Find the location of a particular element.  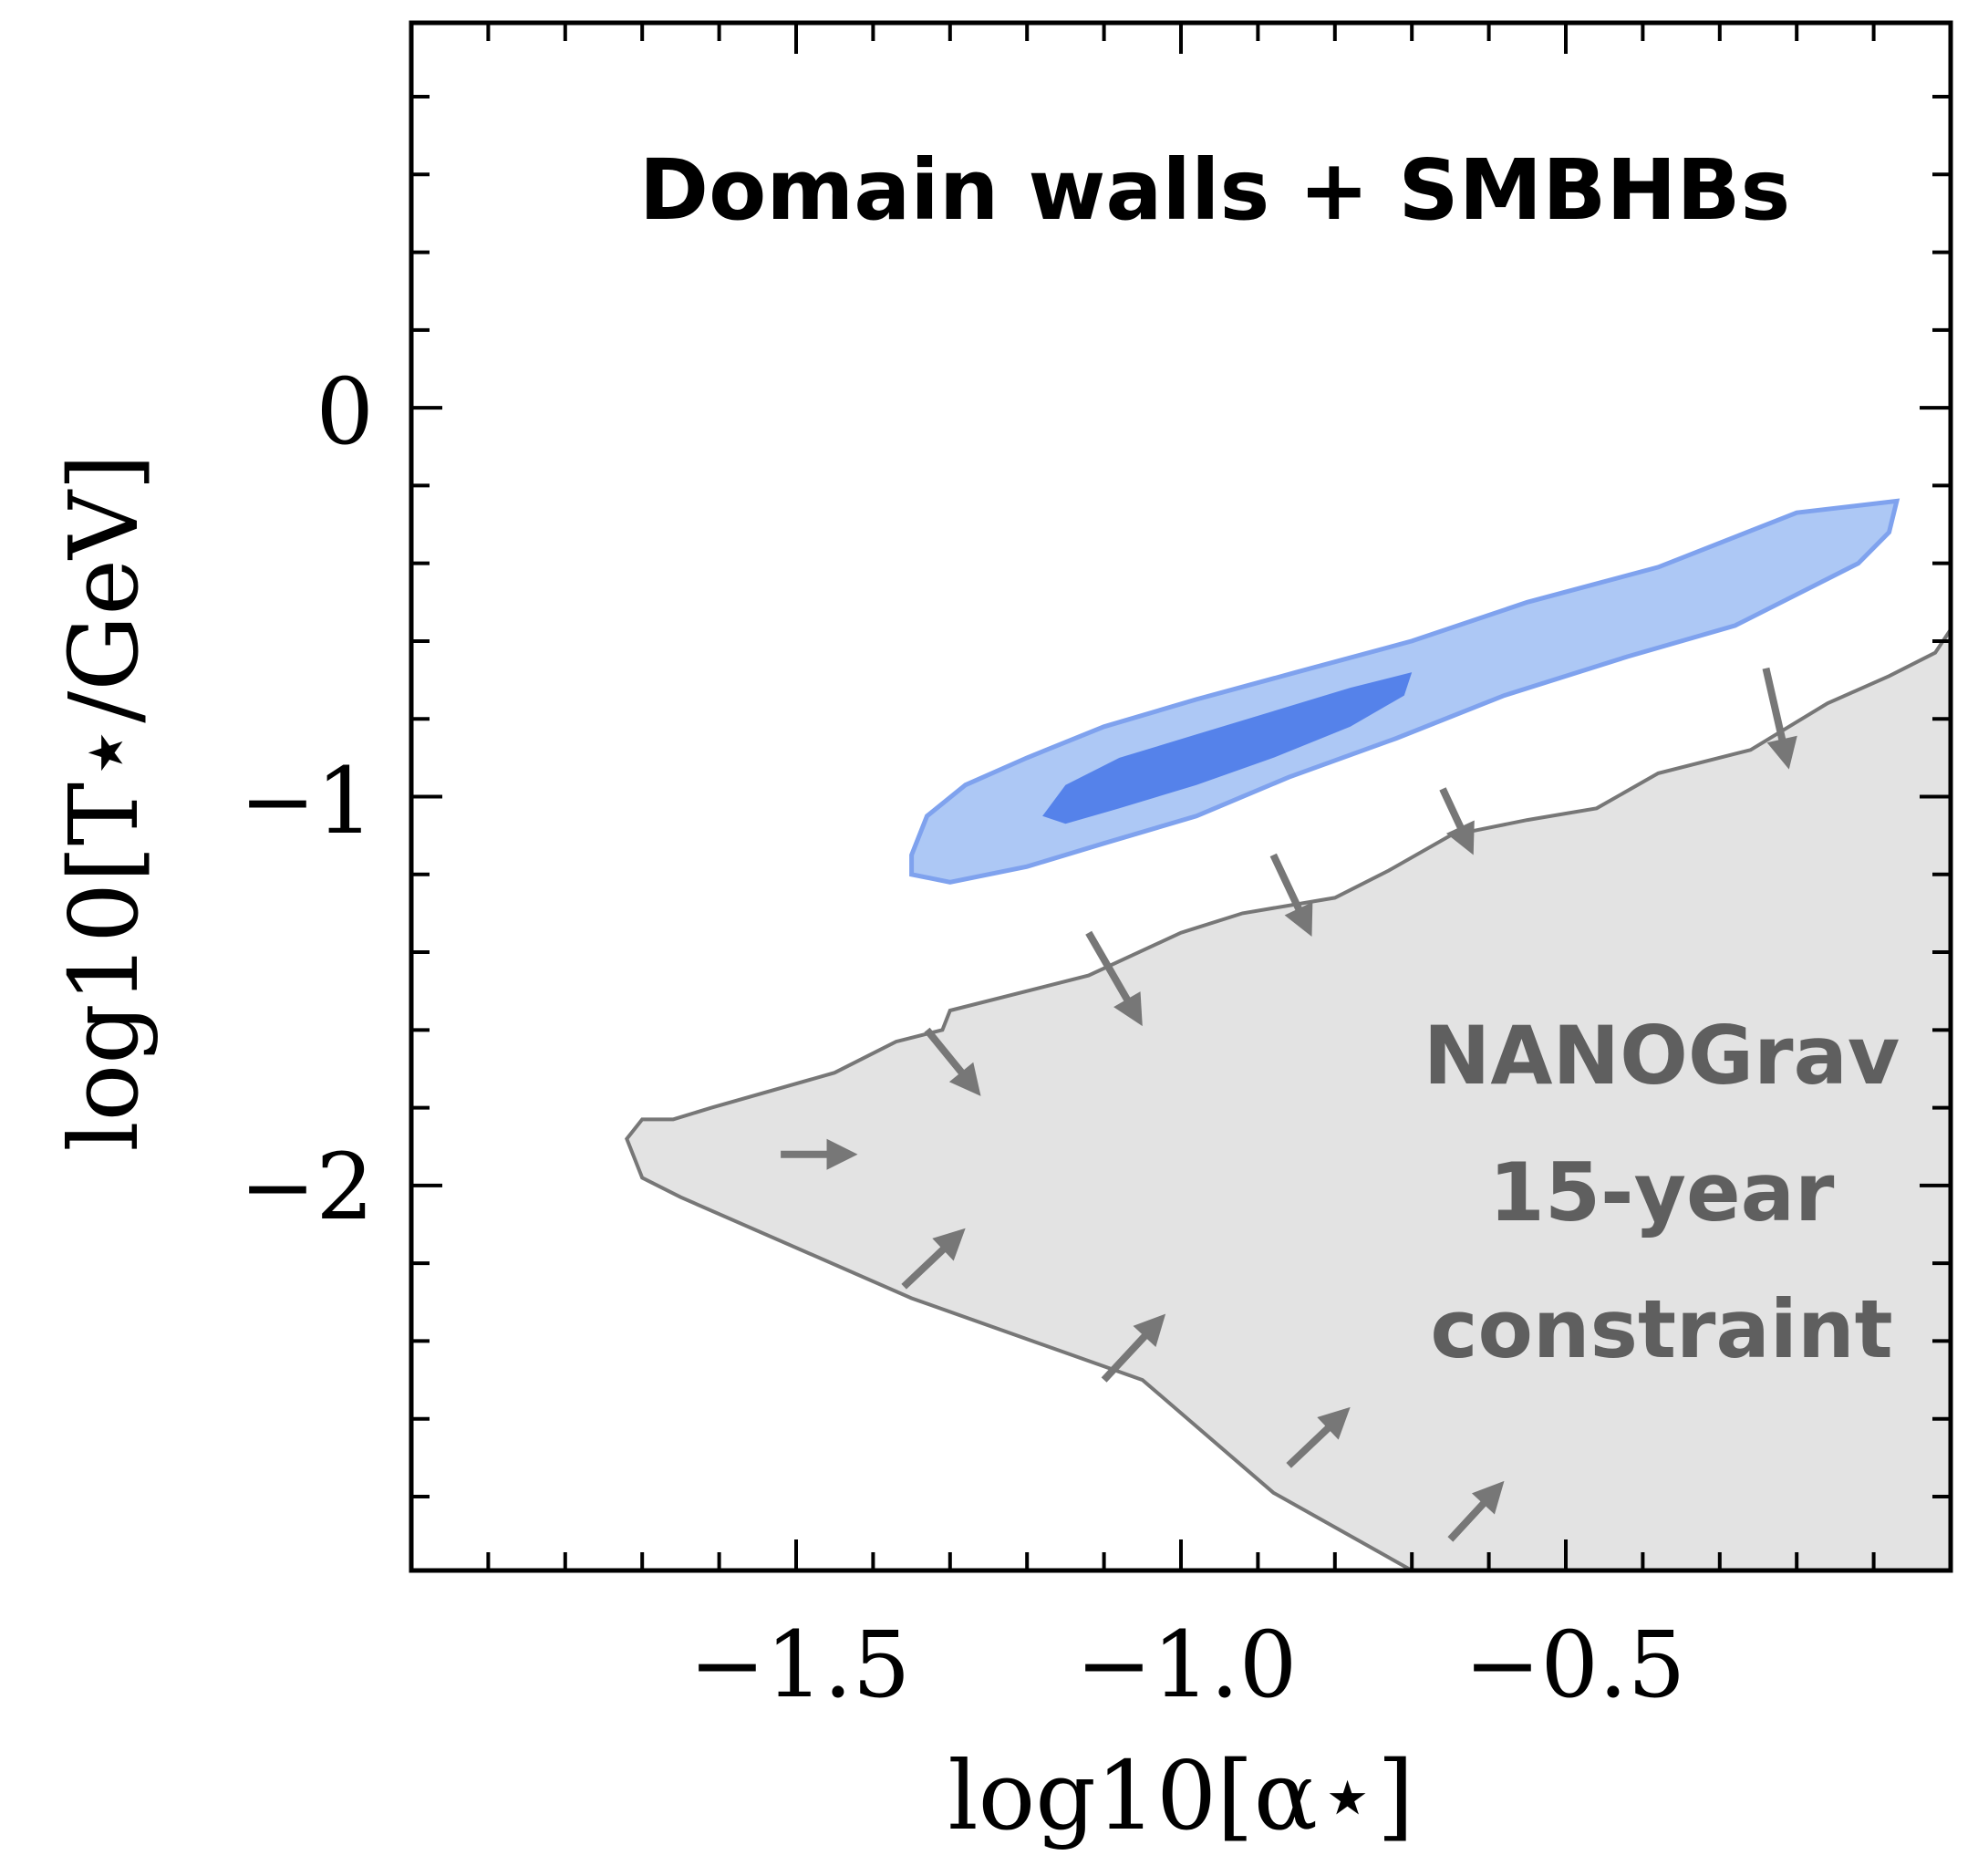

x-tick-label: −1.0 is located at coordinates (1187, 1665).